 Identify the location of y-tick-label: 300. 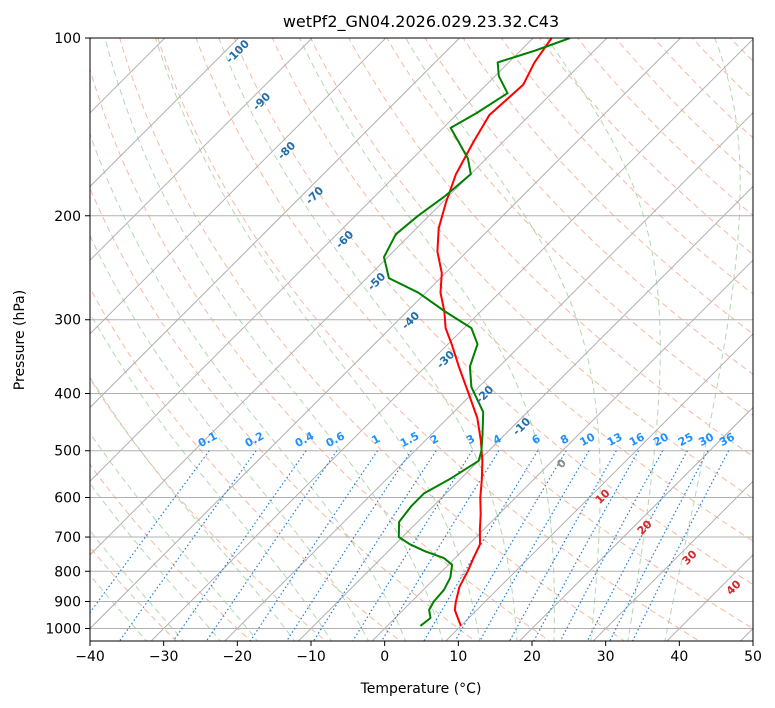
(67, 321).